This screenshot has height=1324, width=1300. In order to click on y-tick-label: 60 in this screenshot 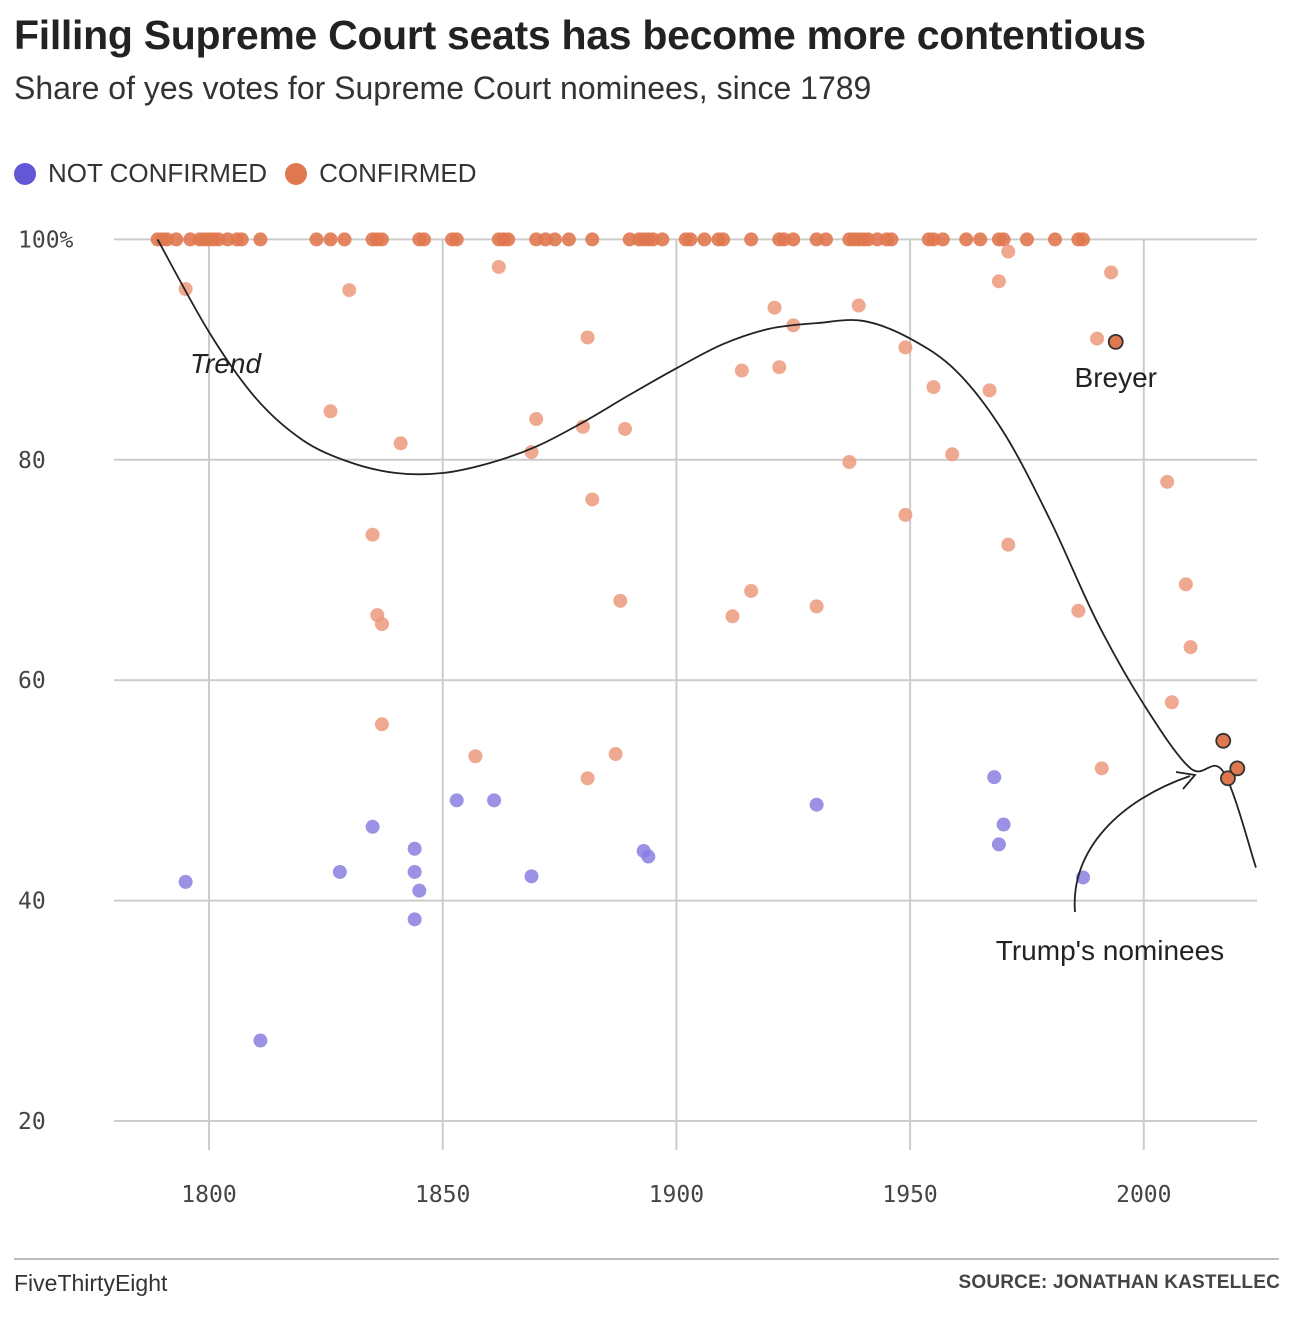, I will do `click(32, 681)`.